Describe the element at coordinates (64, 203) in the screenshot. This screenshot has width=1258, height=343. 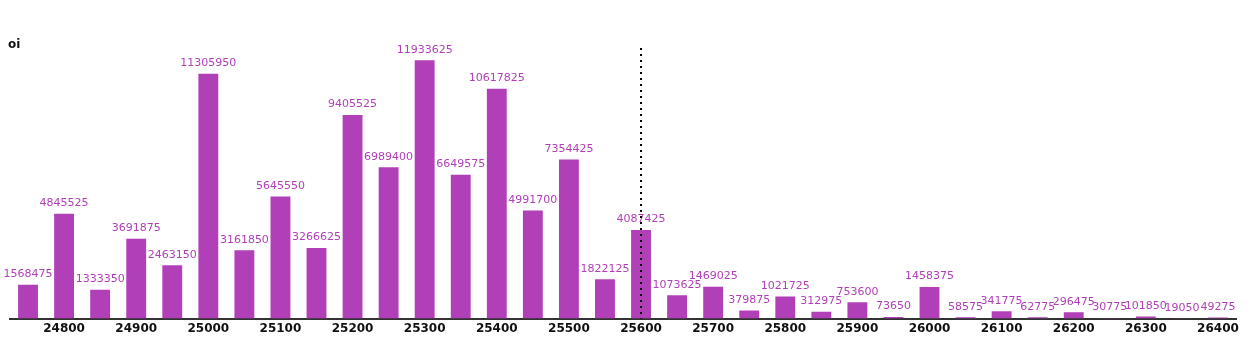
I see `data-label: 4845525` at that location.